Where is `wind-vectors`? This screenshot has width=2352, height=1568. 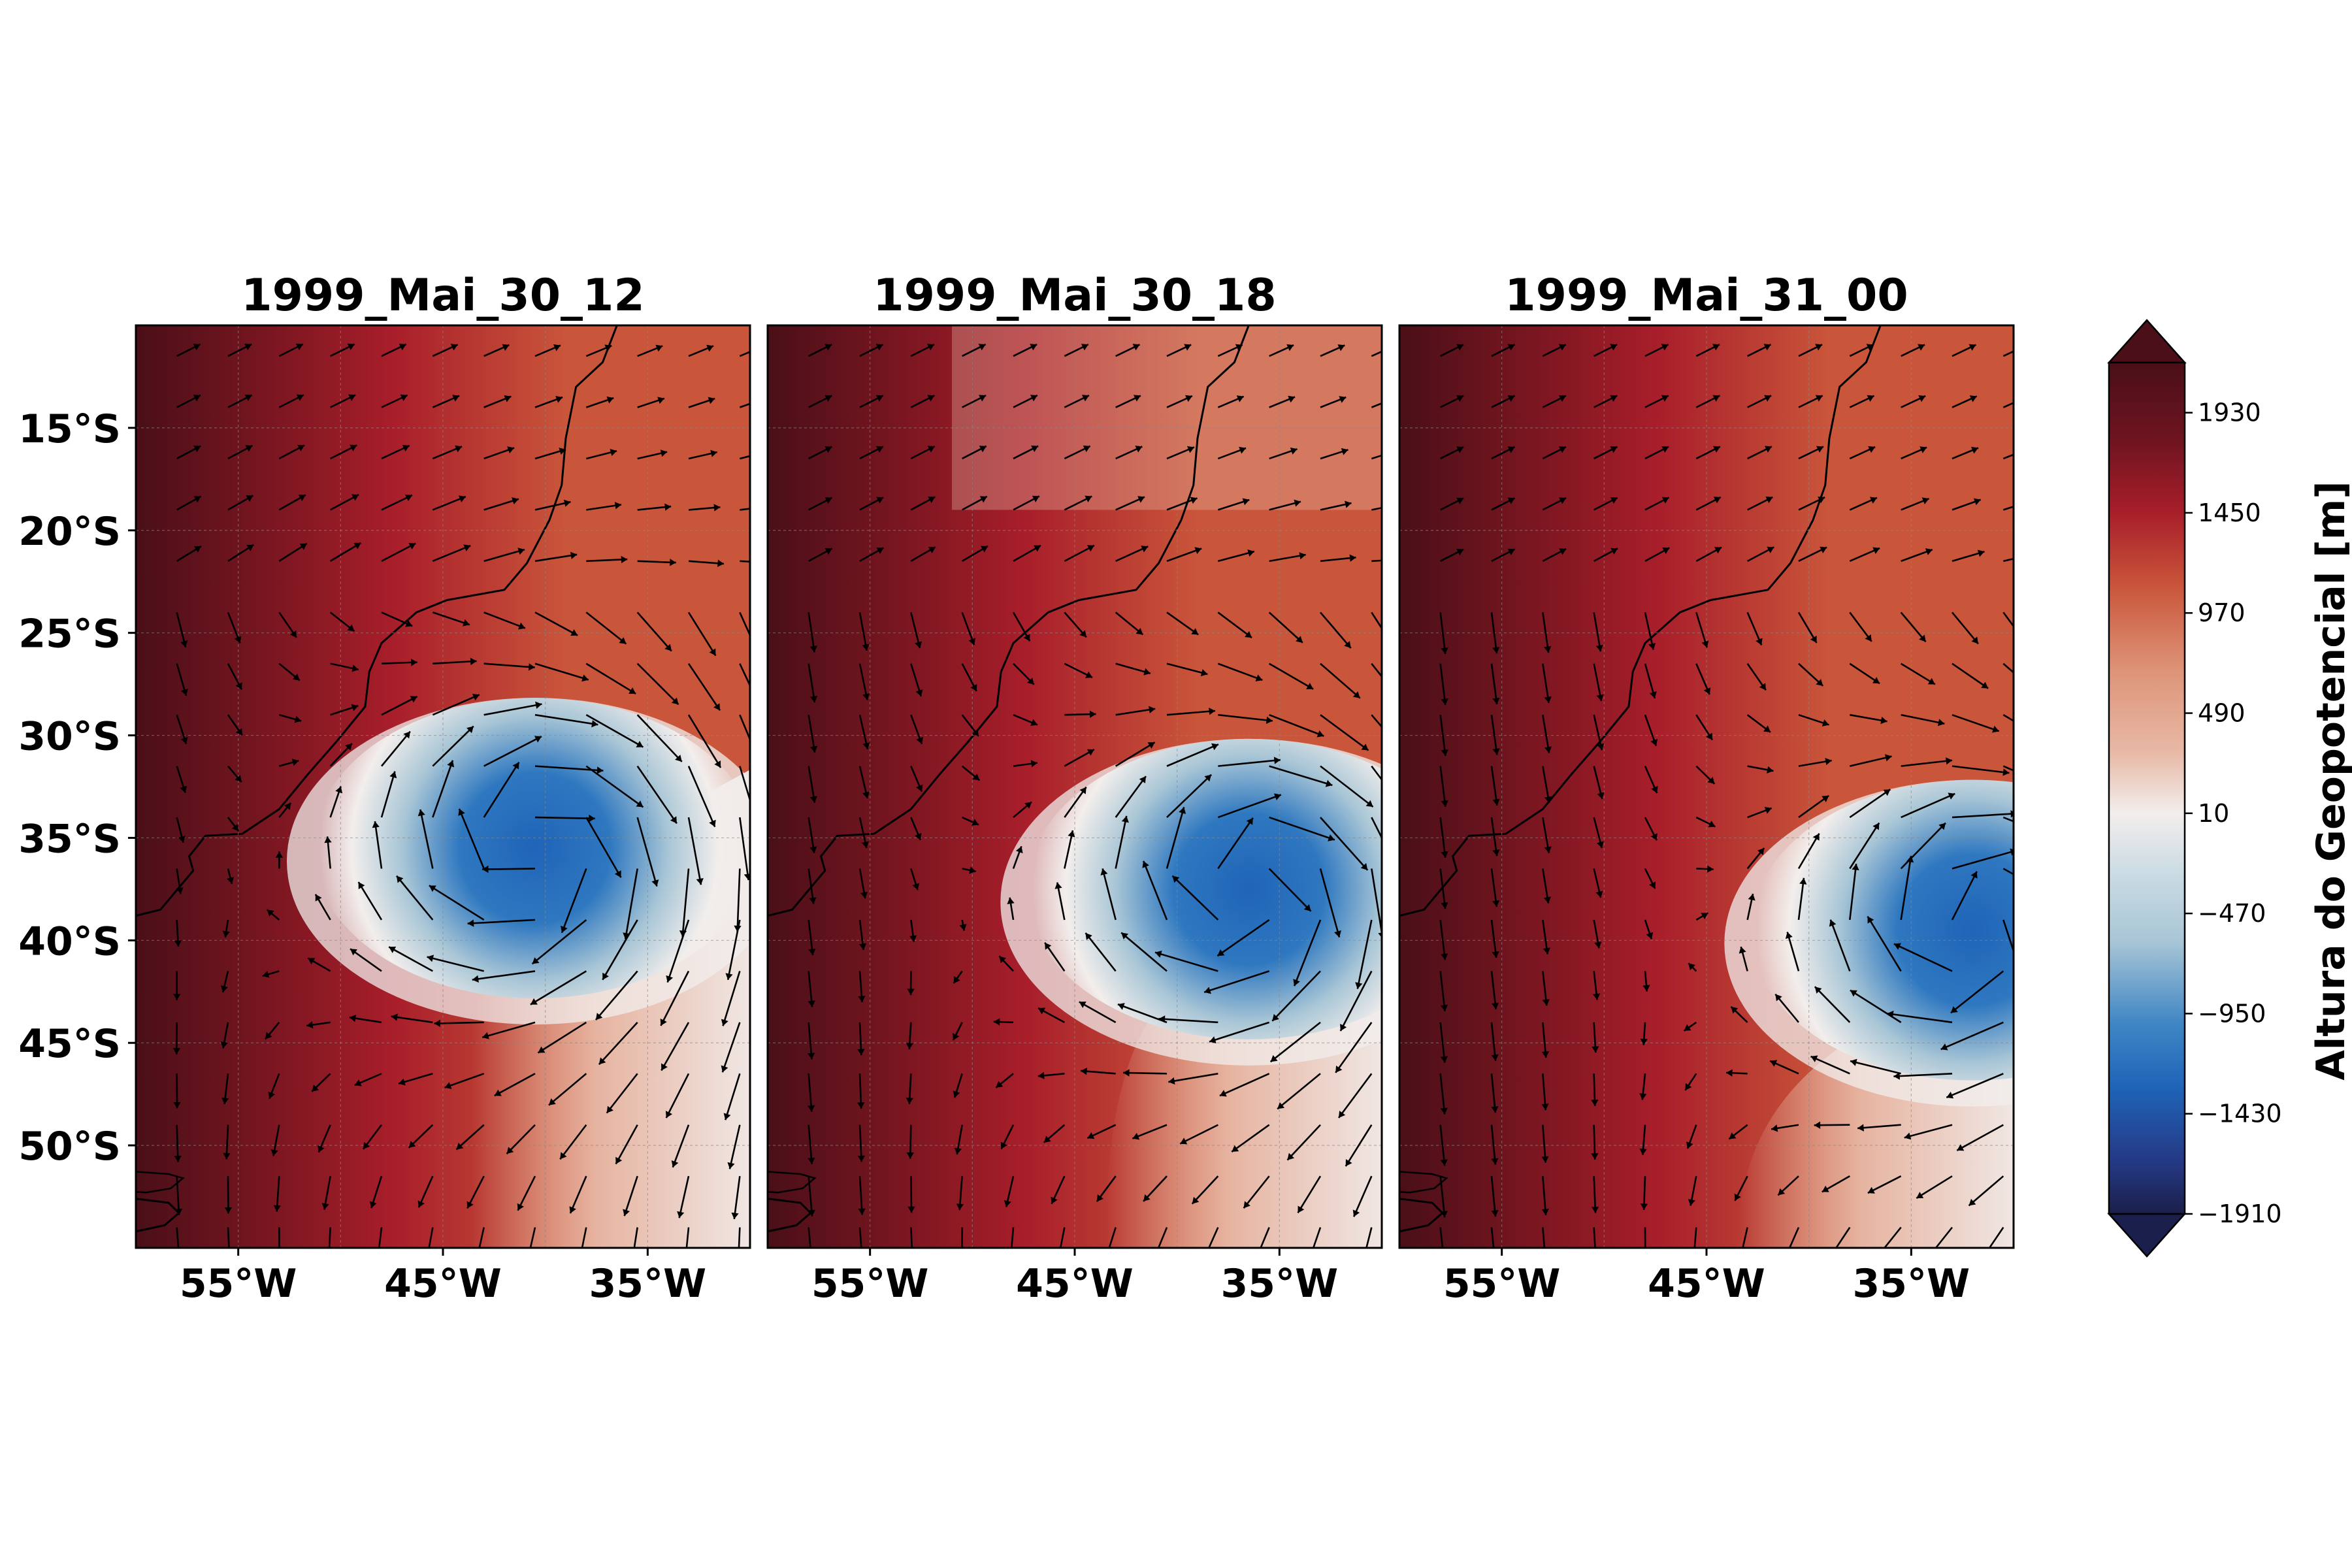 wind-vectors is located at coordinates (1094, 795).